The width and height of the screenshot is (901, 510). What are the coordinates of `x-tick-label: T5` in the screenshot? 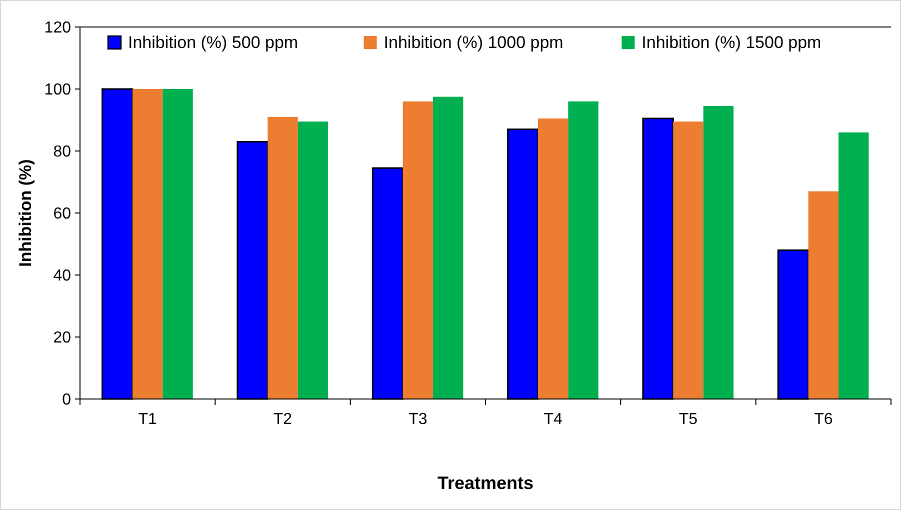 It's located at (688, 419).